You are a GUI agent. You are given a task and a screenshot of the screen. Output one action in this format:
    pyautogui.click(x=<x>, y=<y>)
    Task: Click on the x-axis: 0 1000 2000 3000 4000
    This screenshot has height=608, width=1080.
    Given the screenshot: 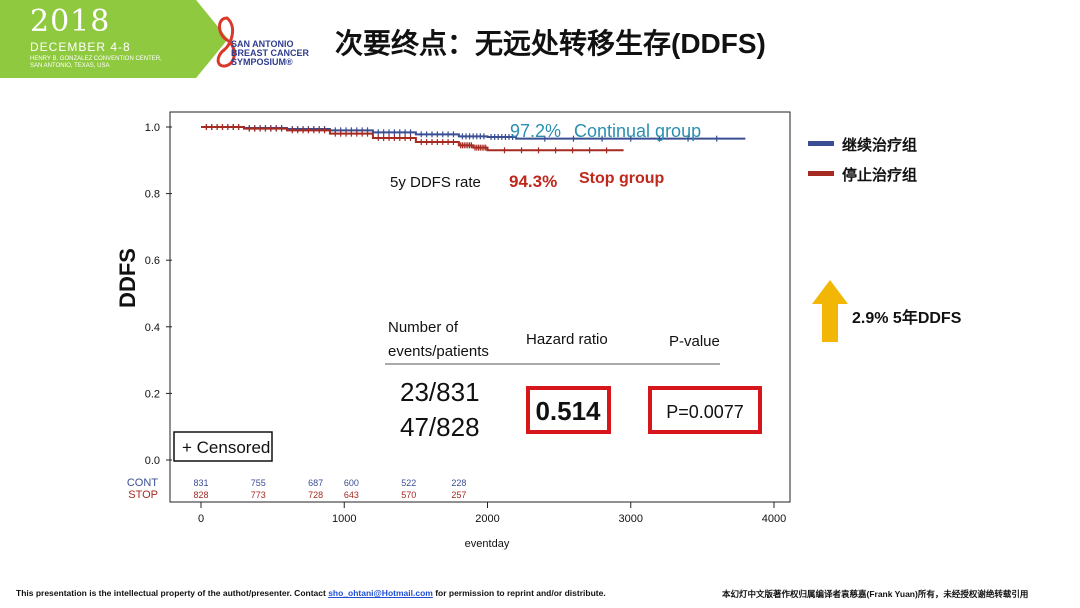 What is the action you would take?
    pyautogui.click(x=492, y=513)
    